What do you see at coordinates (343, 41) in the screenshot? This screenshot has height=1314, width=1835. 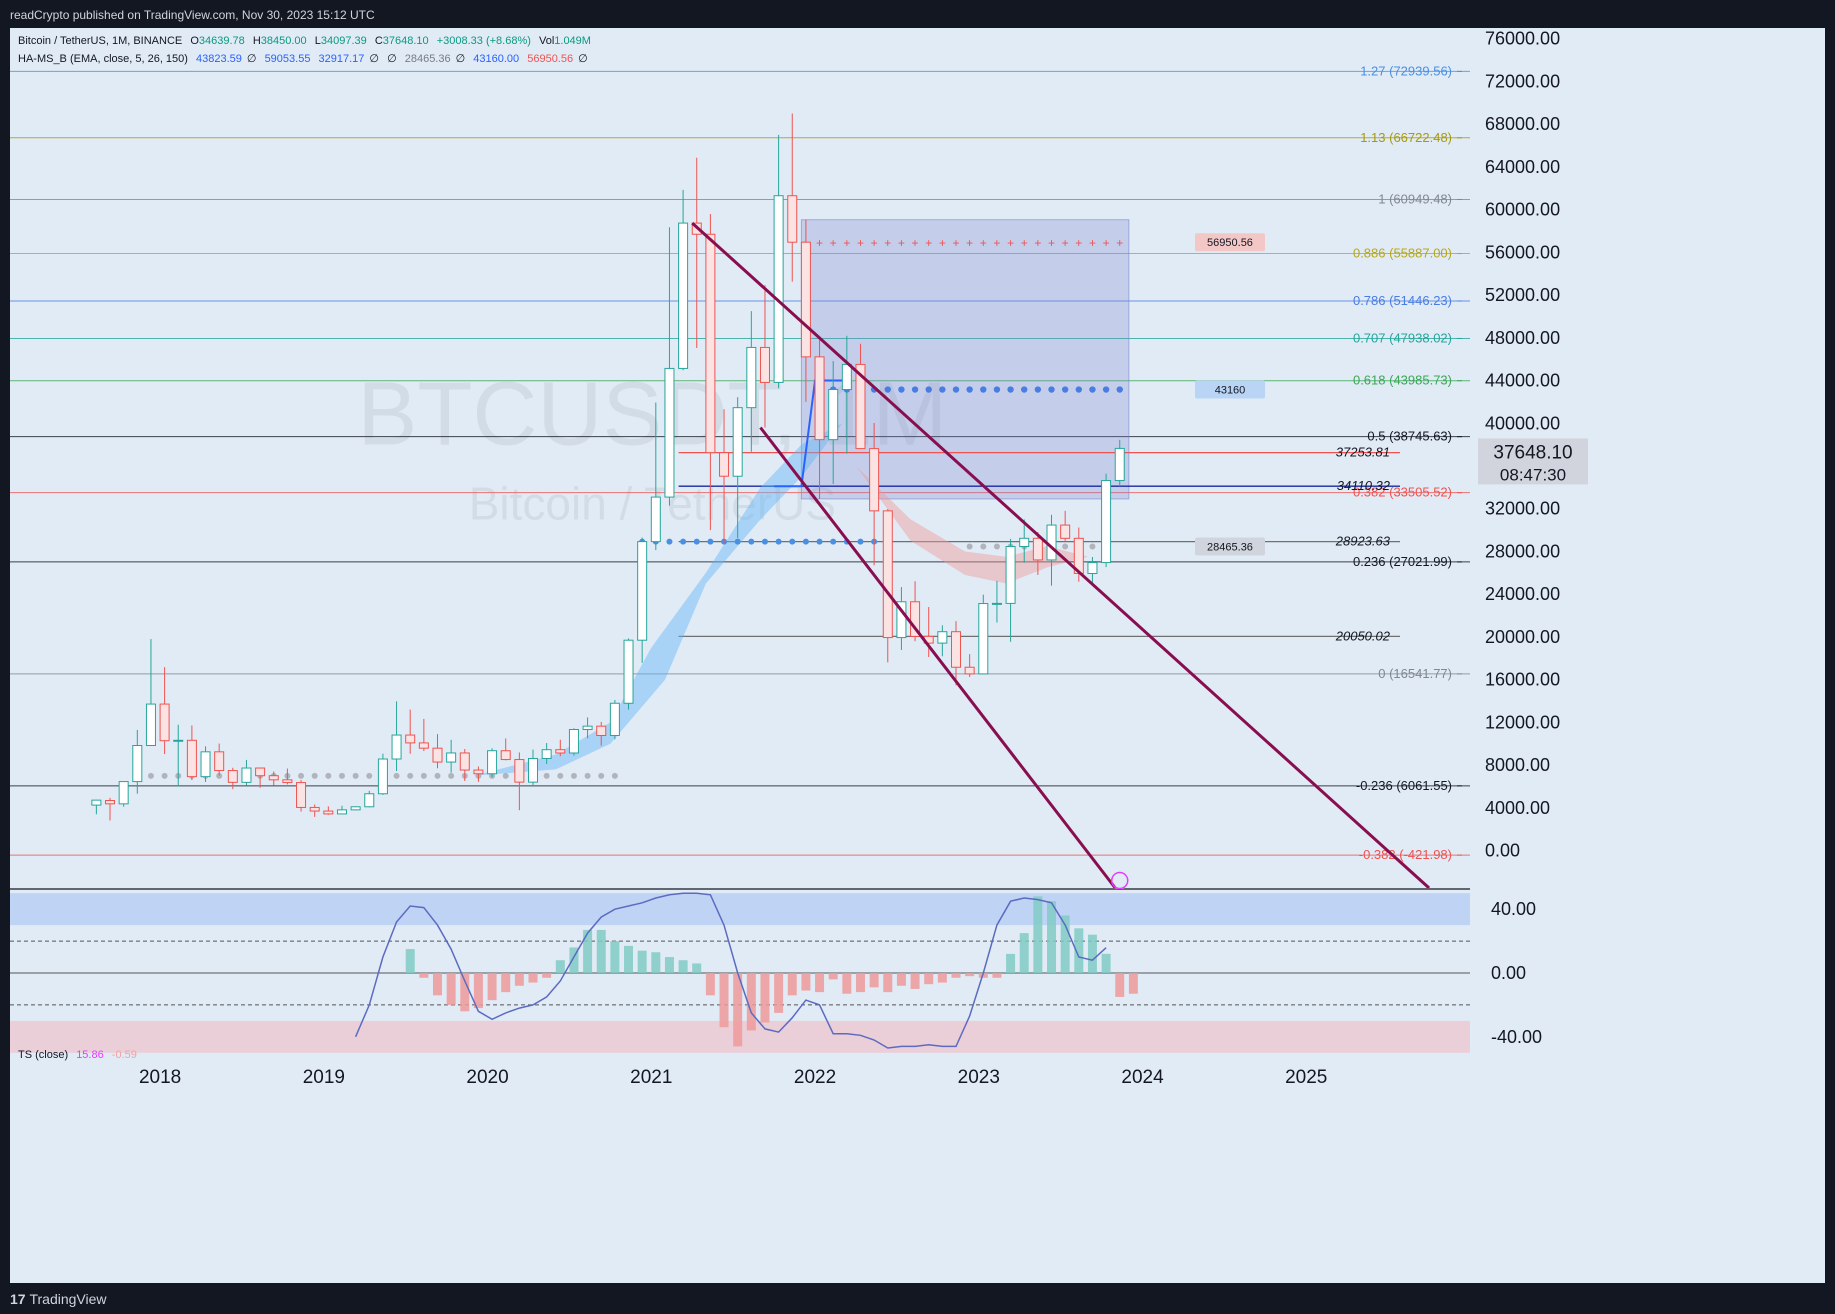 I see `legend-low: 34097.39` at bounding box center [343, 41].